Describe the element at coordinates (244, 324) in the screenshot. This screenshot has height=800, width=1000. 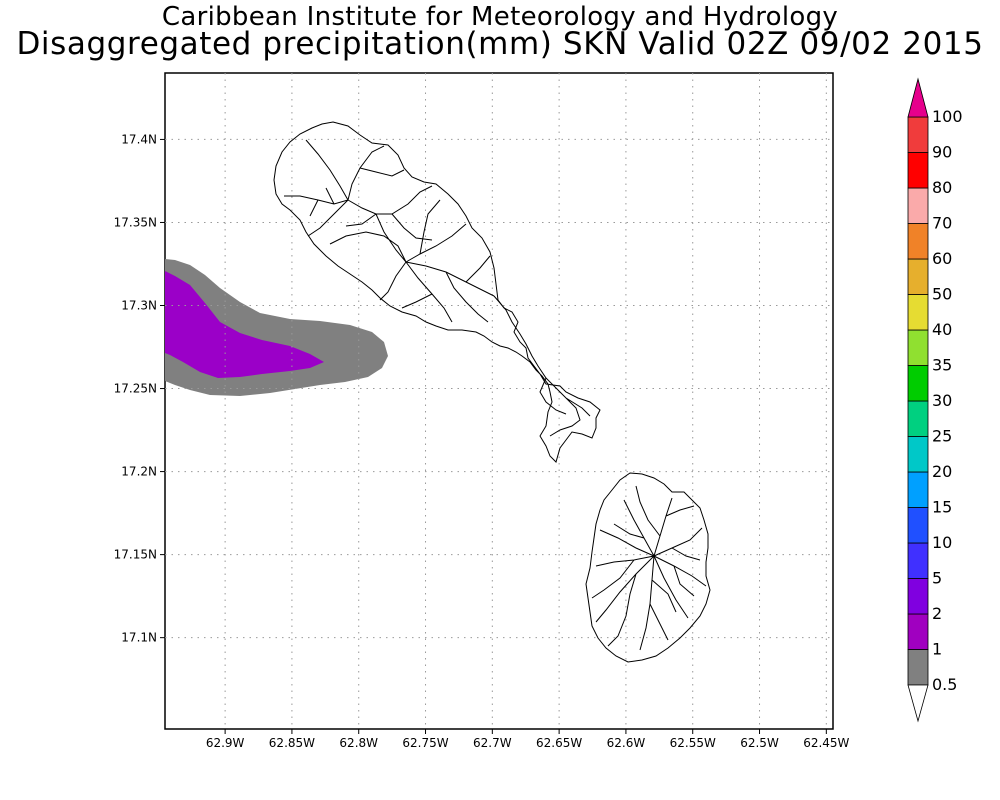
I see `precip-area-purple` at that location.